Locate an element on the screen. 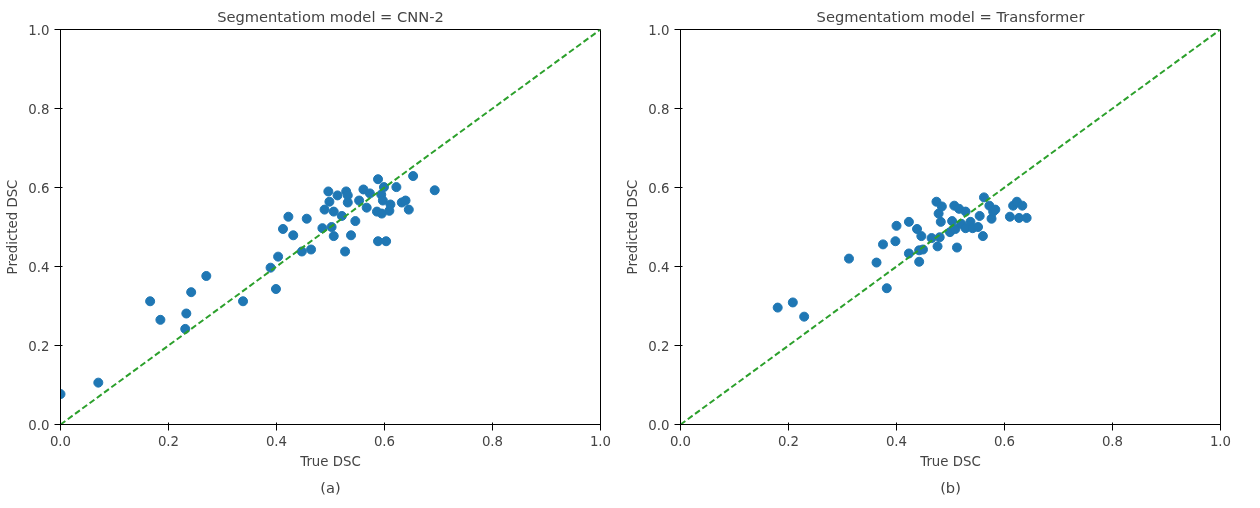 Image resolution: width=1260 pixels, height=508 pixels. chart-title: Segmentatiom model = CNN-2 is located at coordinates (330, 16).